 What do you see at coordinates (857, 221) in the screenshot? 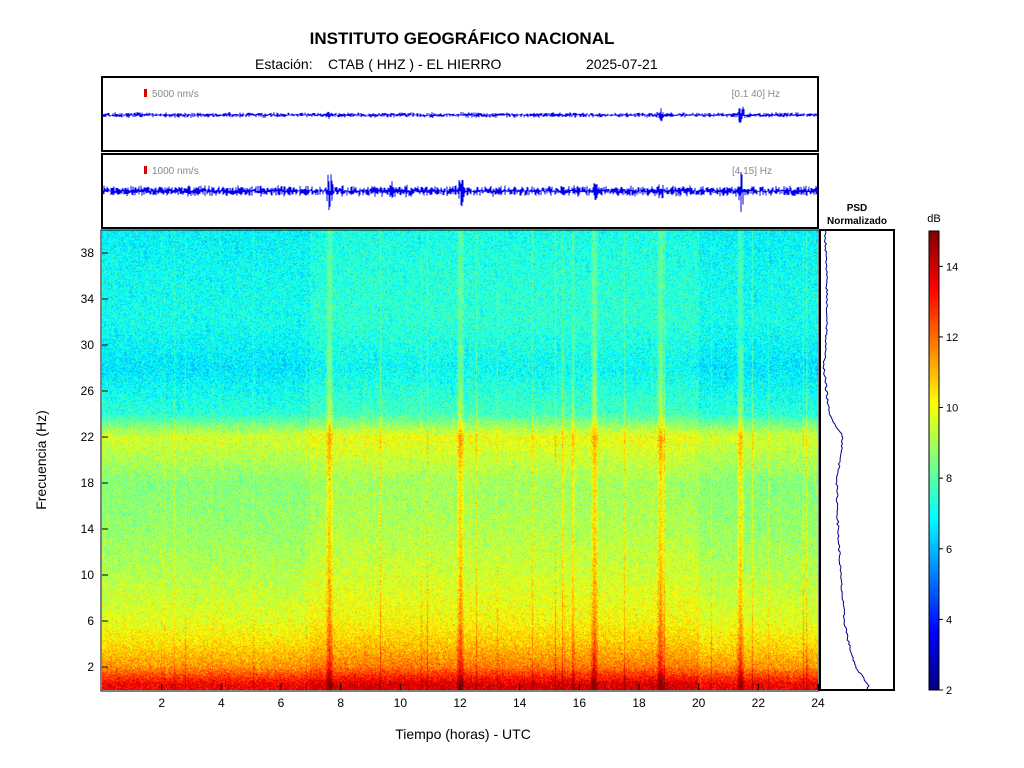
I see `psd-subtitle: Normalizado` at bounding box center [857, 221].